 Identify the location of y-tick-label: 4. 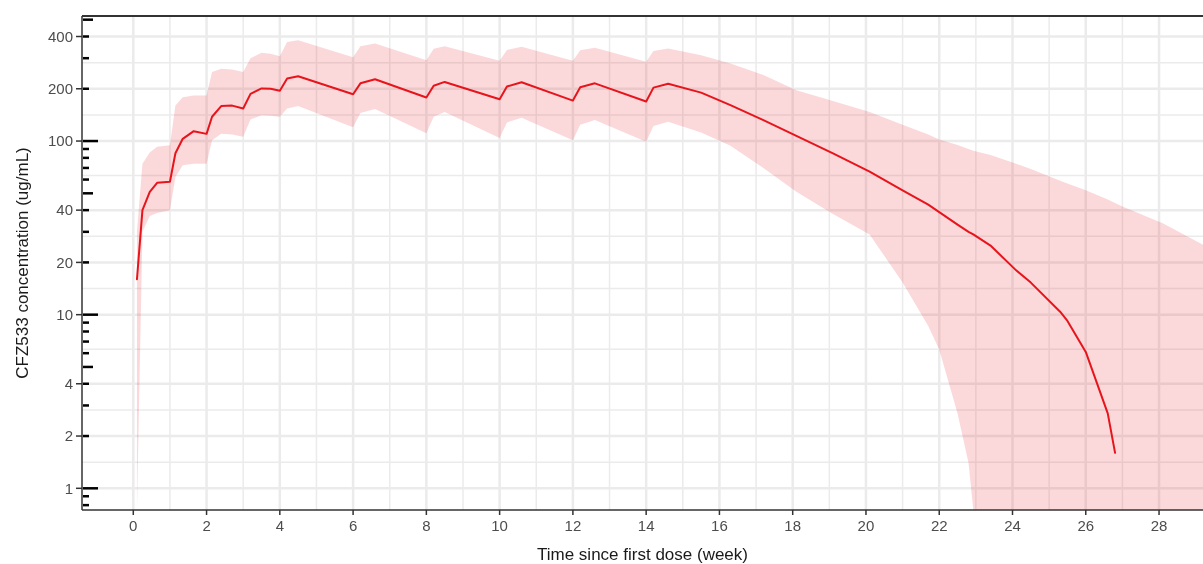
(68, 384).